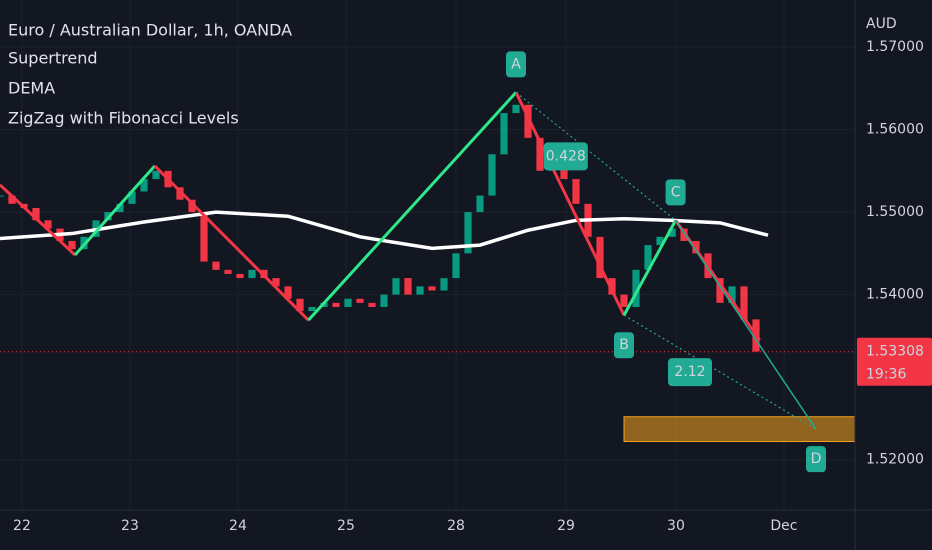 This screenshot has height=550, width=932. I want to click on x-tick-label: Dec, so click(783, 526).